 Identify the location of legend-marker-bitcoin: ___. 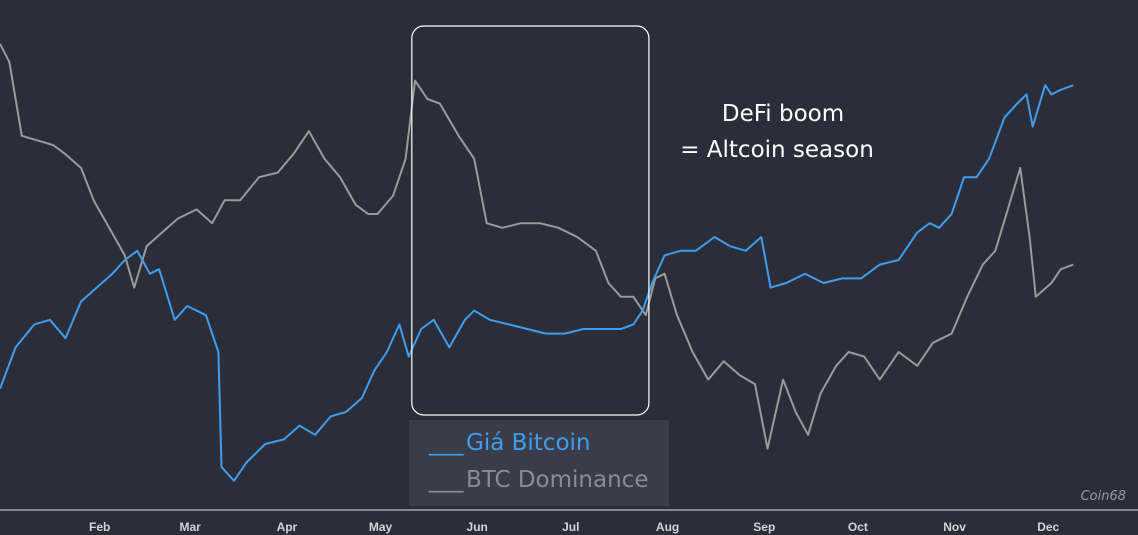
(446, 443).